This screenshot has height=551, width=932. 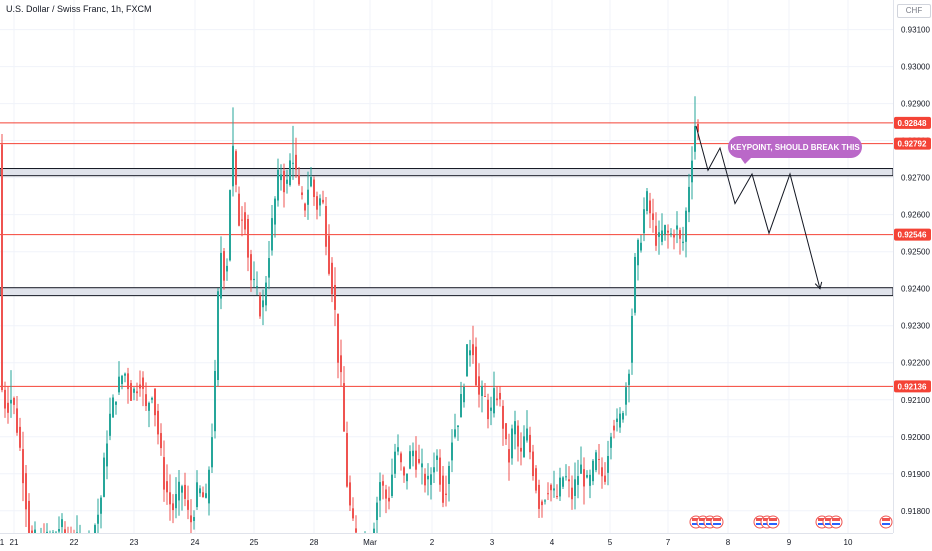 I want to click on y-tick-label: 0.93000, so click(x=915, y=67).